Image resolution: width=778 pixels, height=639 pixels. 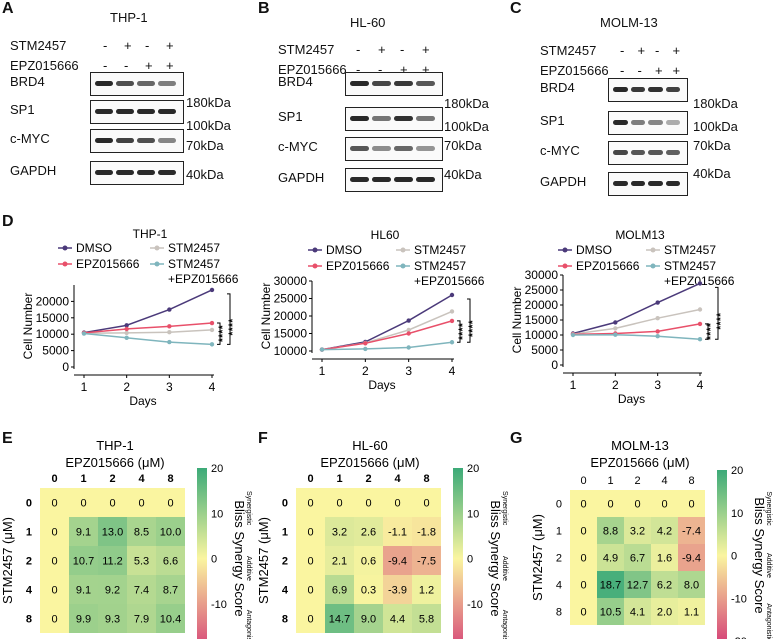 What do you see at coordinates (516, 8) in the screenshot?
I see `panel-label-c: C` at bounding box center [516, 8].